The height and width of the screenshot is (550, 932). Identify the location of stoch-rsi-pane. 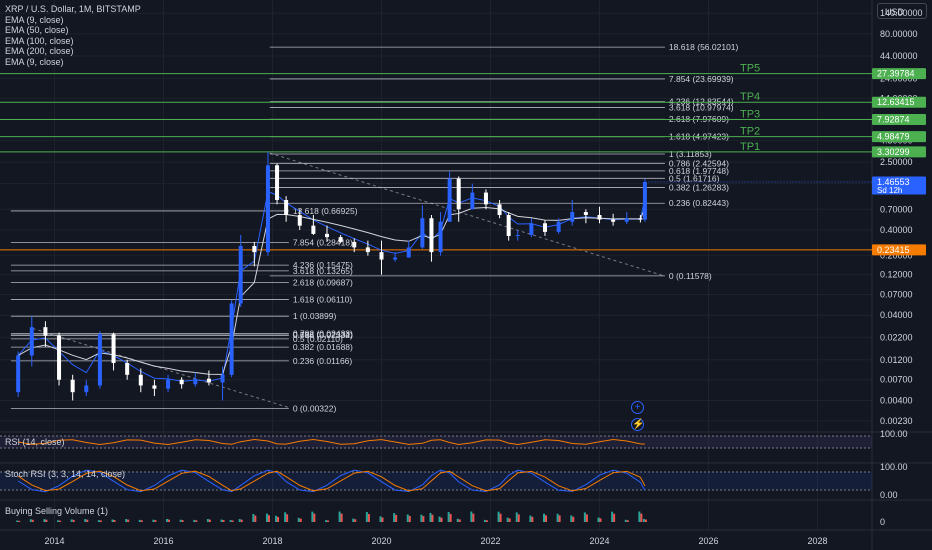
(436, 481).